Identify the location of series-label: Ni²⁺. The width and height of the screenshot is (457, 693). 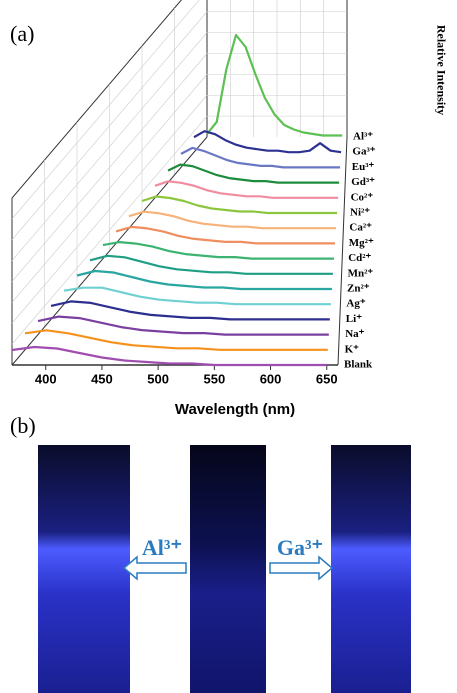
(360, 213).